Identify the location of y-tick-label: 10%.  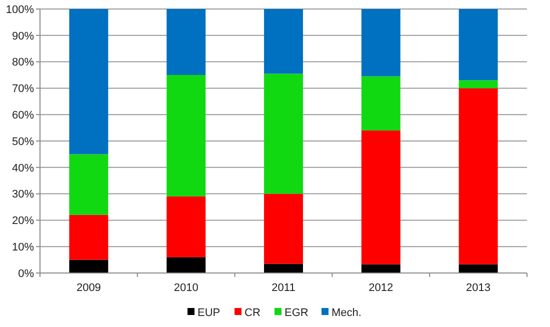
(23, 247).